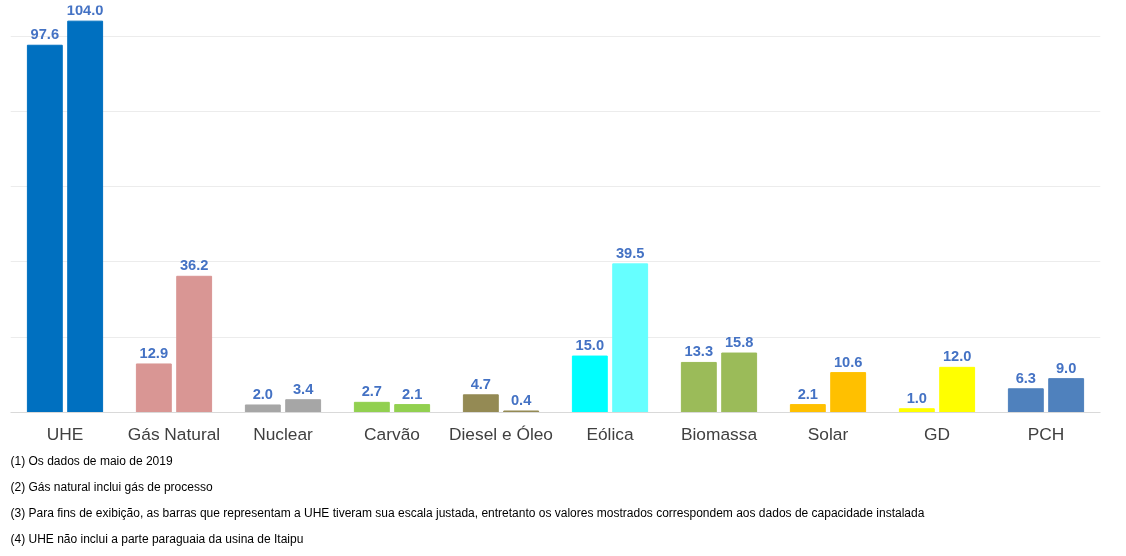 The width and height of the screenshot is (1126, 556). Describe the element at coordinates (590, 345) in the screenshot. I see `data-label: 15.0` at that location.